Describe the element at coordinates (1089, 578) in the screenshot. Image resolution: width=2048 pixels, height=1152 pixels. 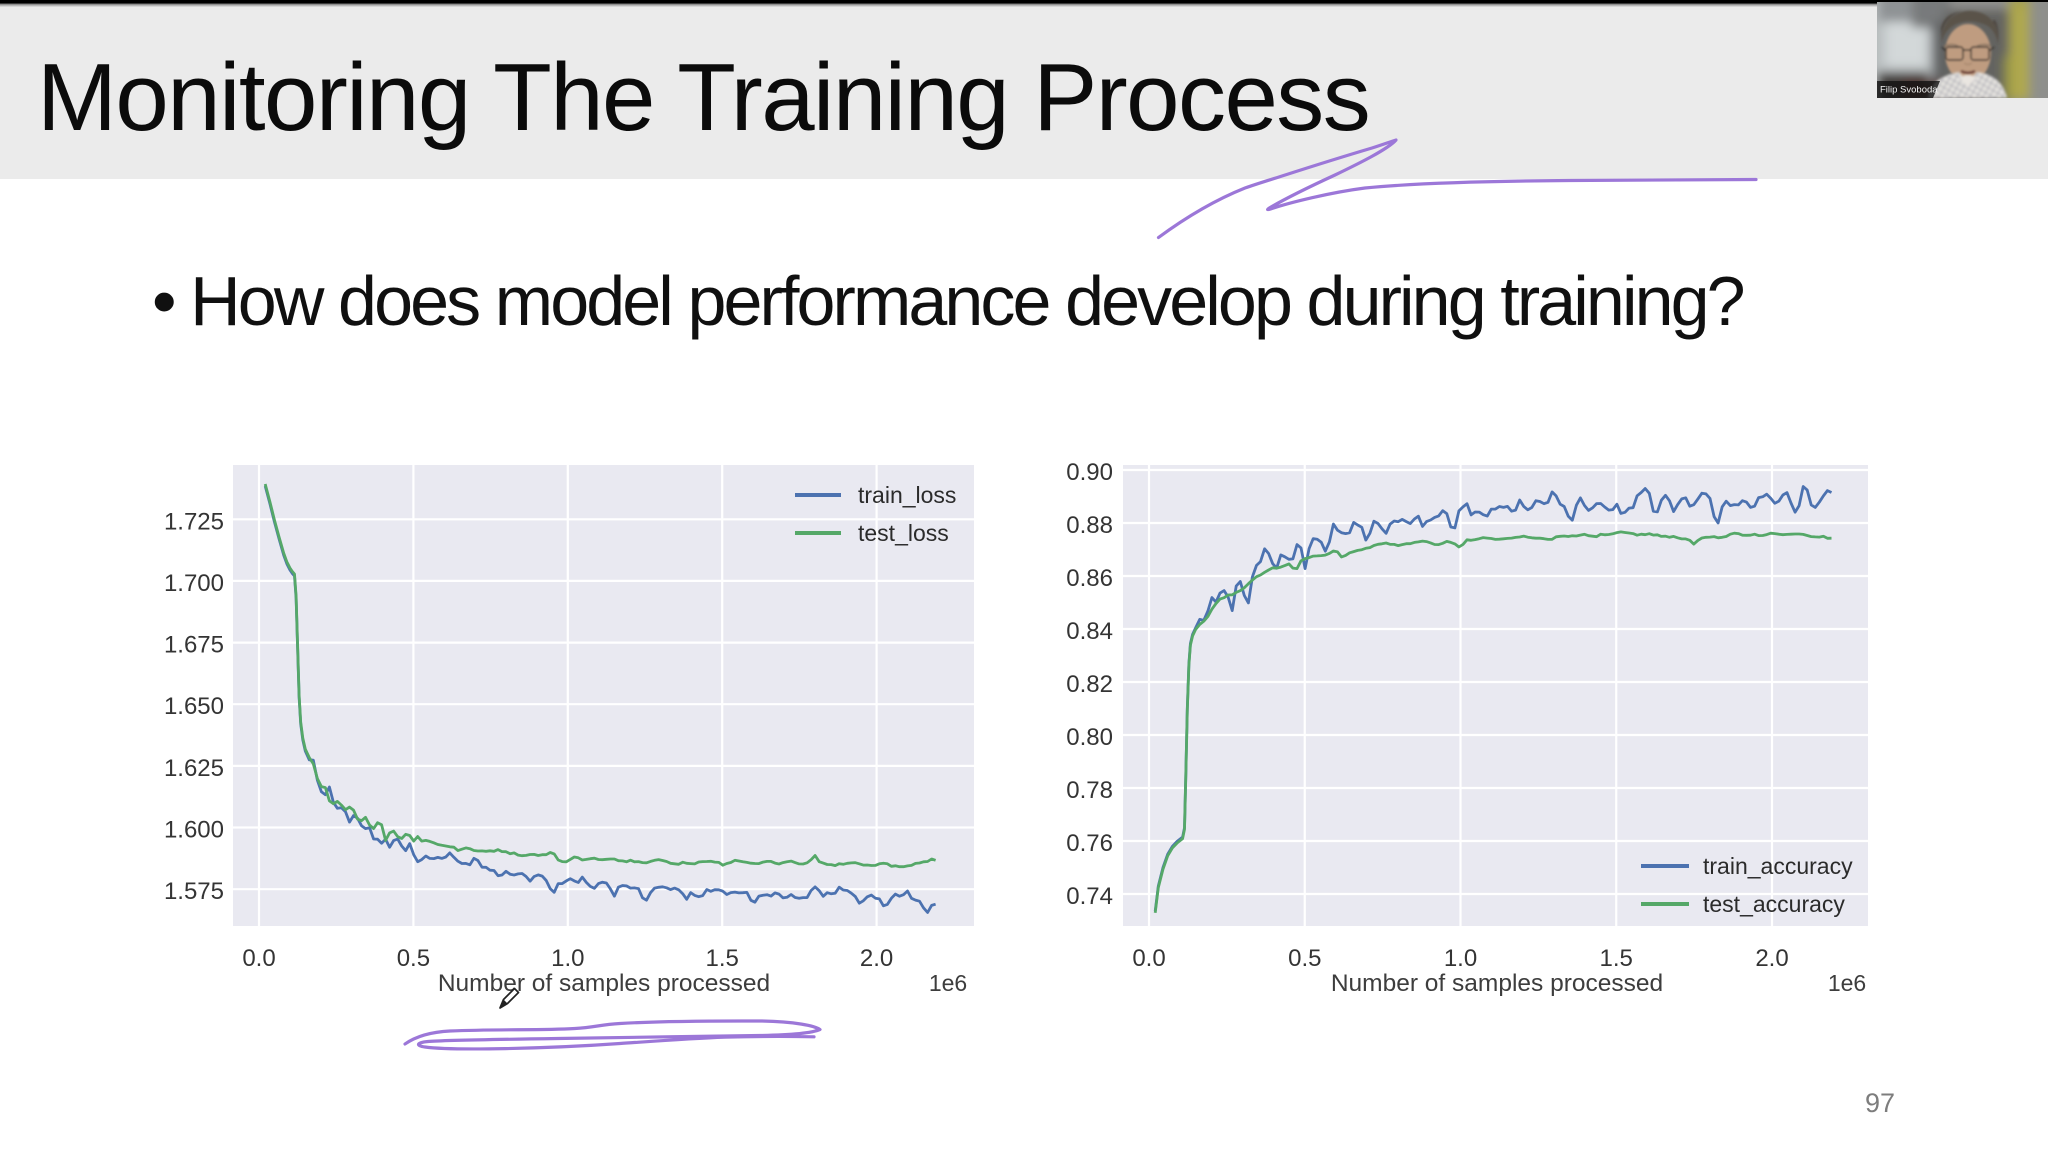
I see `svg-text: 0.86` at that location.